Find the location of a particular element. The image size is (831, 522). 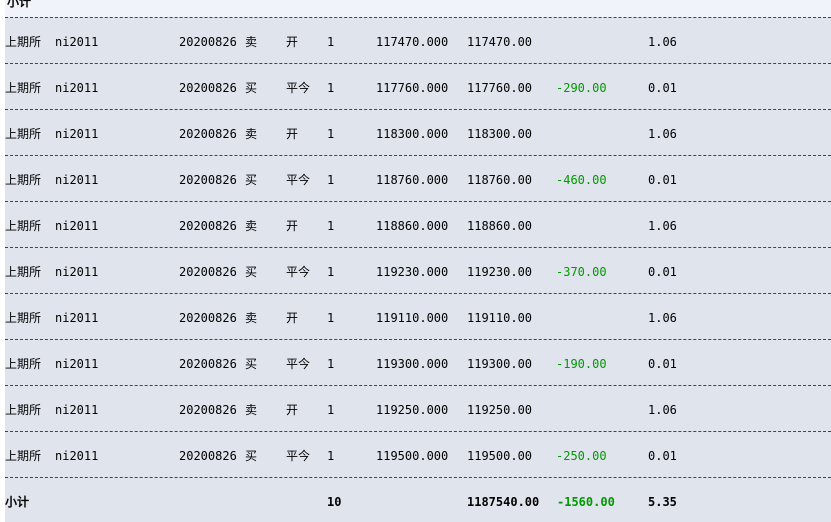

price-cell: 119500.000 is located at coordinates (412, 456).